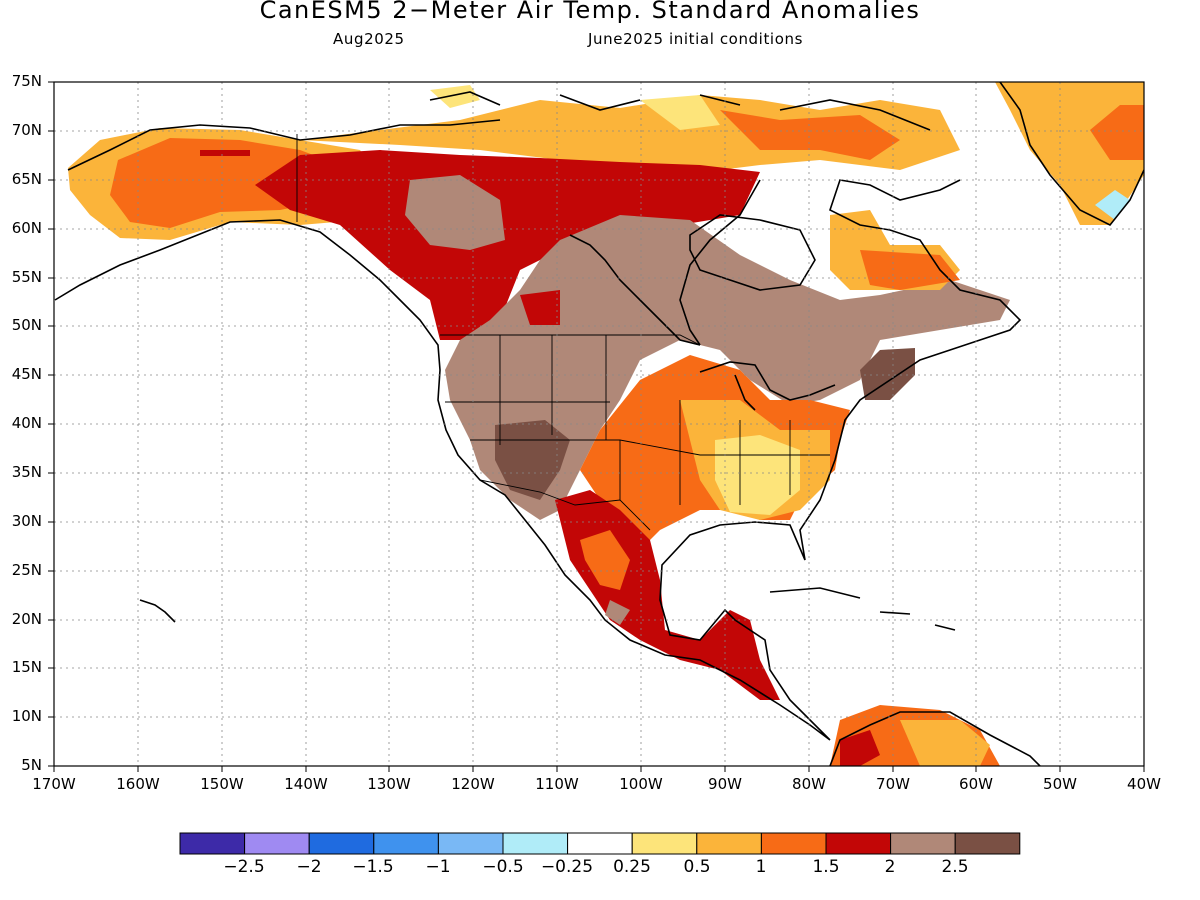 This screenshot has width=1200, height=900. What do you see at coordinates (389, 784) in the screenshot?
I see `lon-label: 130W` at bounding box center [389, 784].